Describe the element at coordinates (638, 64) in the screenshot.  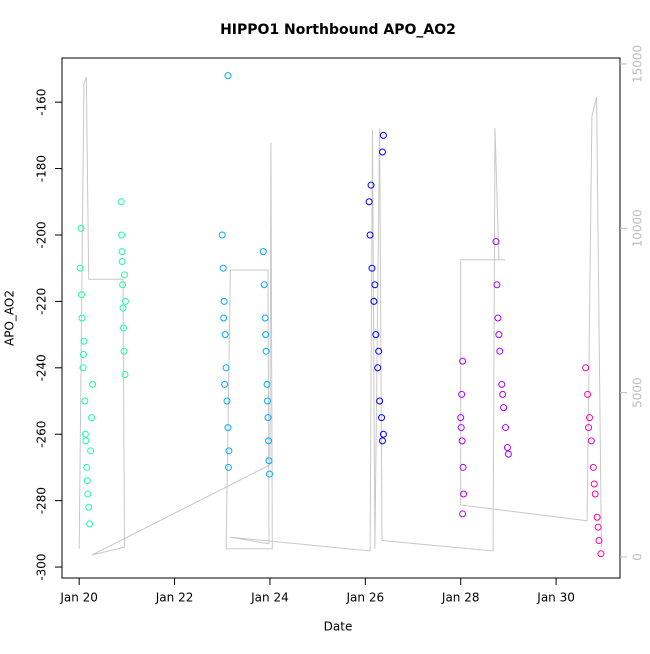
I see `y2-tick-label: 15000` at that location.